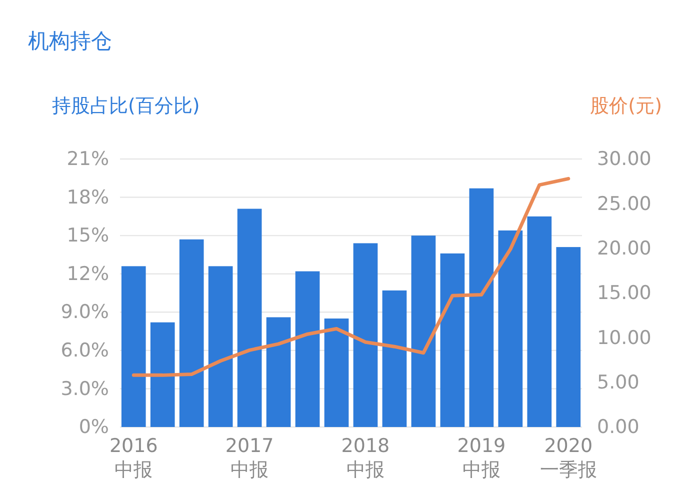  I want to click on y2-tick-label: 5.00, so click(618, 382).